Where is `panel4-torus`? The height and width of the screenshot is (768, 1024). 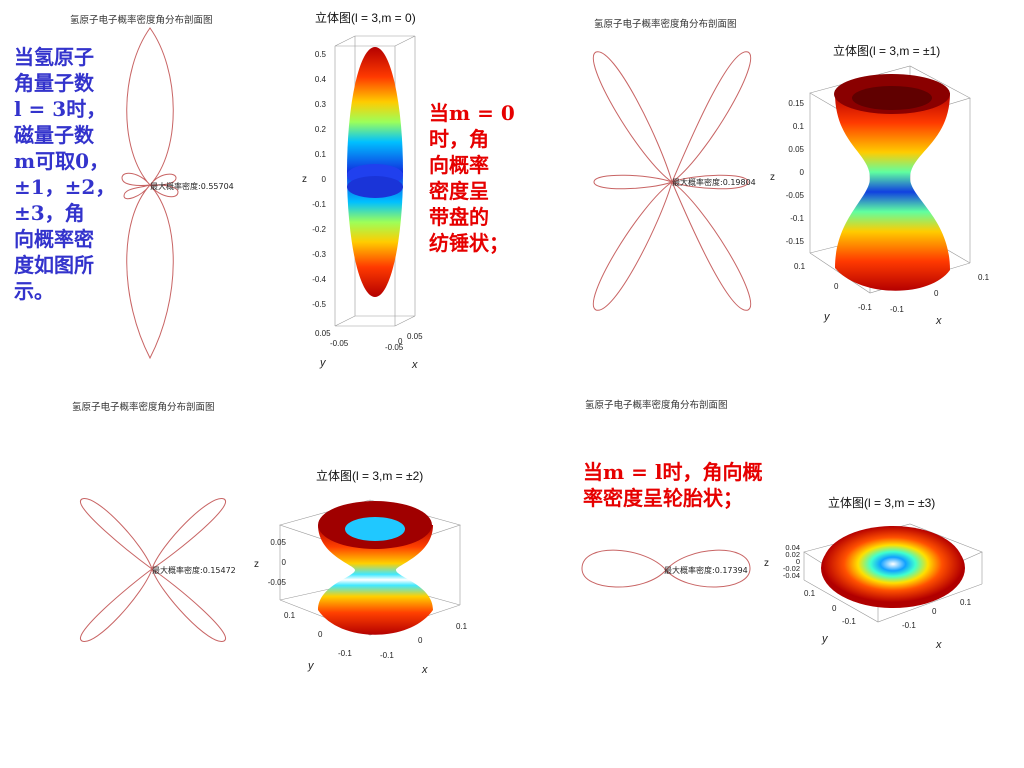 panel4-torus is located at coordinates (893, 564).